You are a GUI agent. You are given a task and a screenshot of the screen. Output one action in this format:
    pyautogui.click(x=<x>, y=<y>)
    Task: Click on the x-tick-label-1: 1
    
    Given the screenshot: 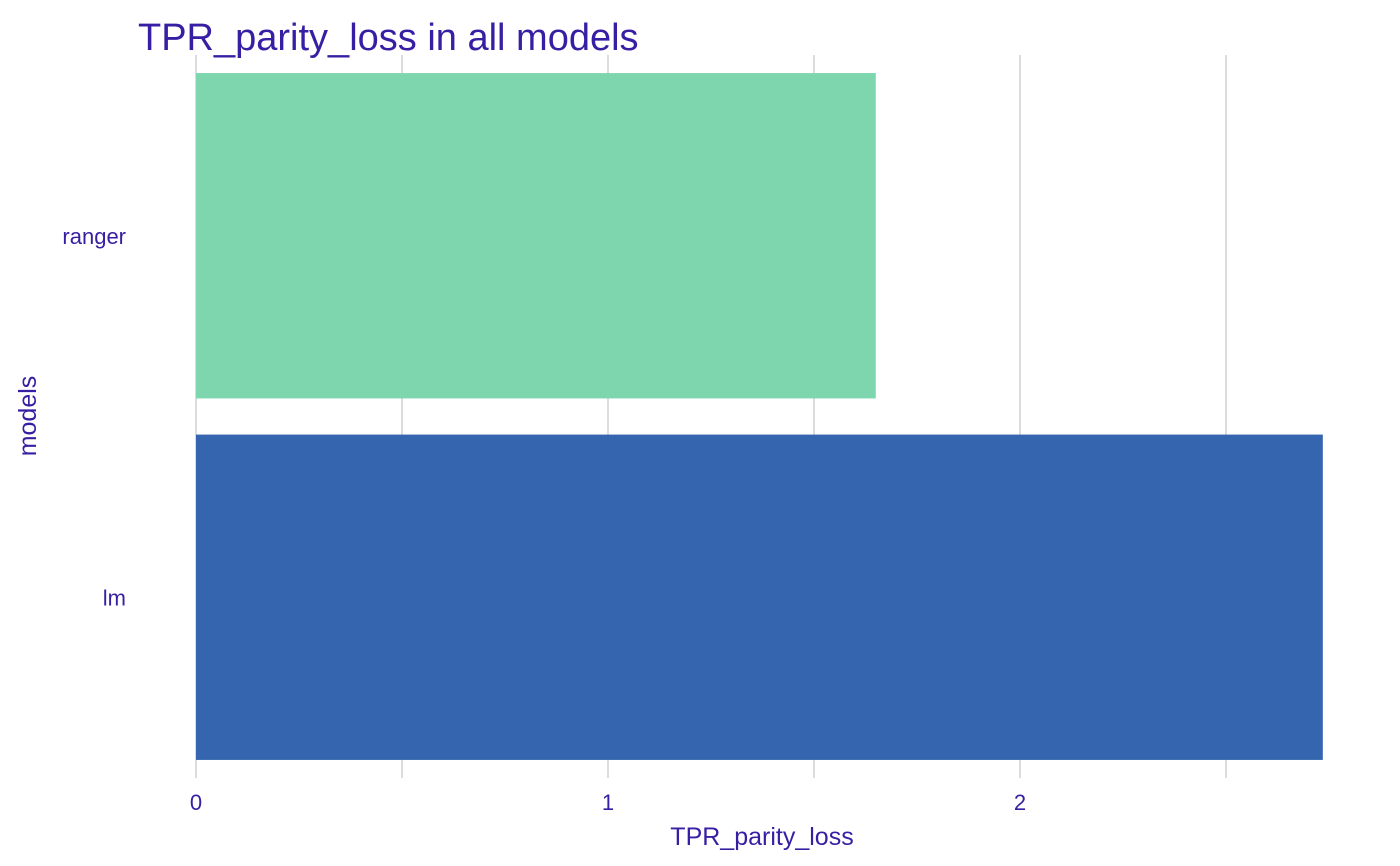 What is the action you would take?
    pyautogui.click(x=608, y=802)
    